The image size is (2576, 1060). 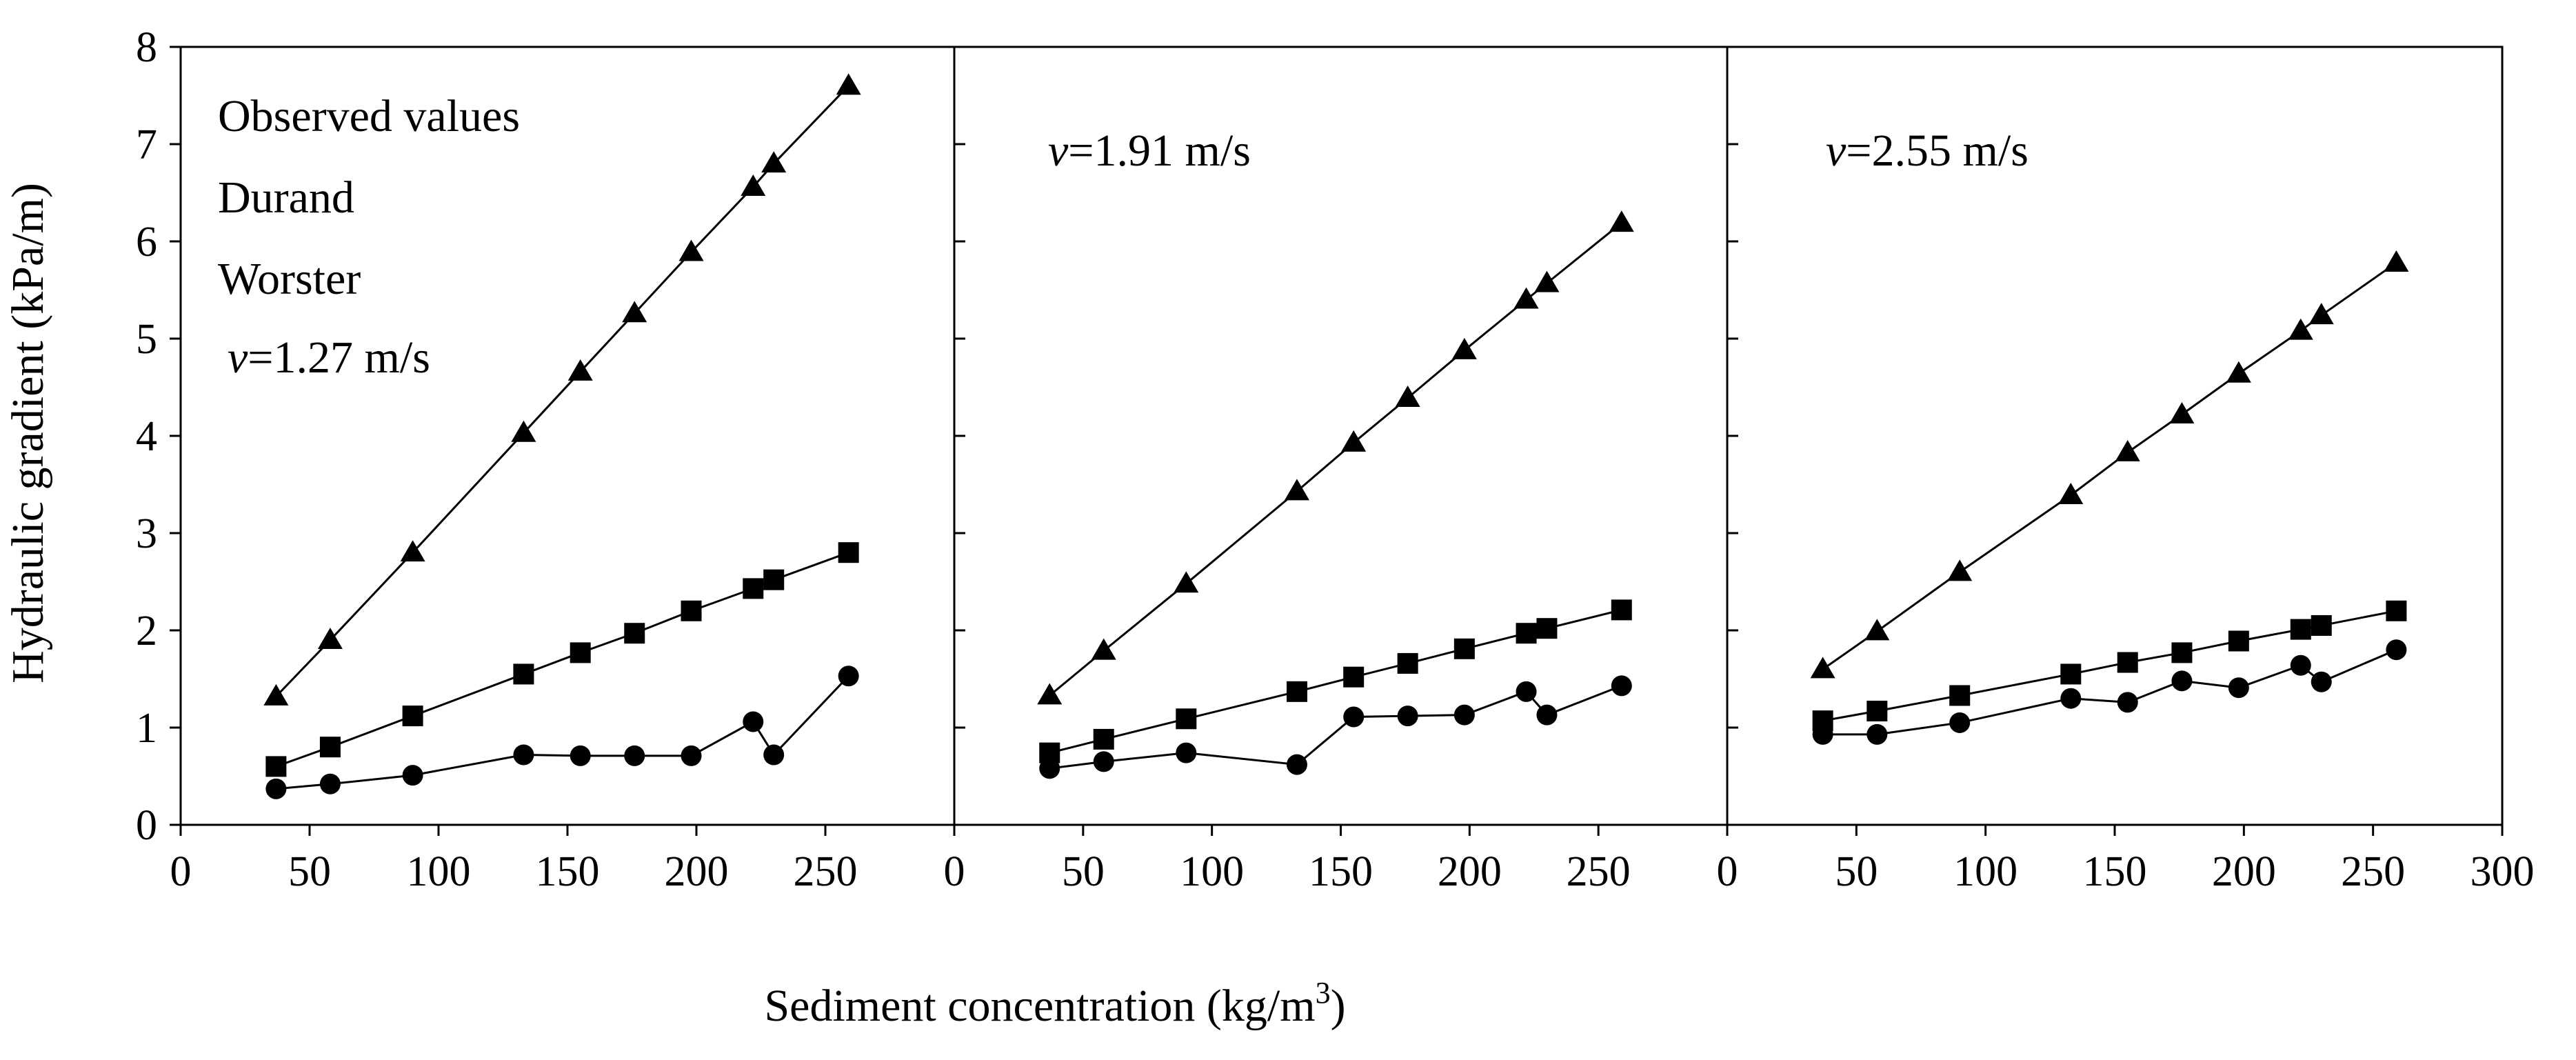 I want to click on x-axis-title: Sediment concentration (kg/m3), so click(x=1054, y=1004).